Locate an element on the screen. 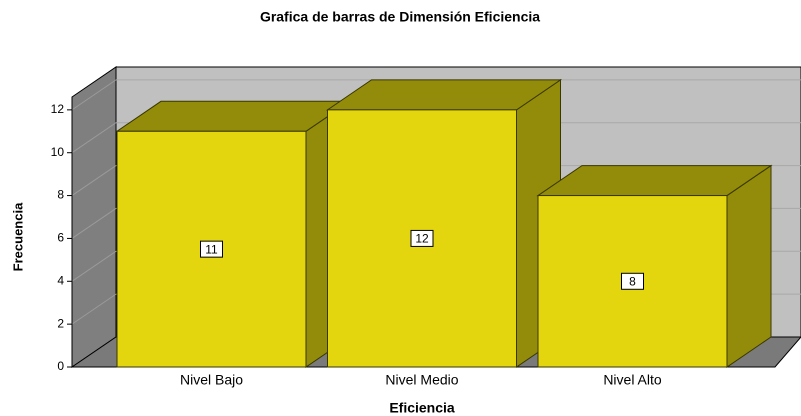 The height and width of the screenshot is (416, 801). bar is located at coordinates (422, 238).